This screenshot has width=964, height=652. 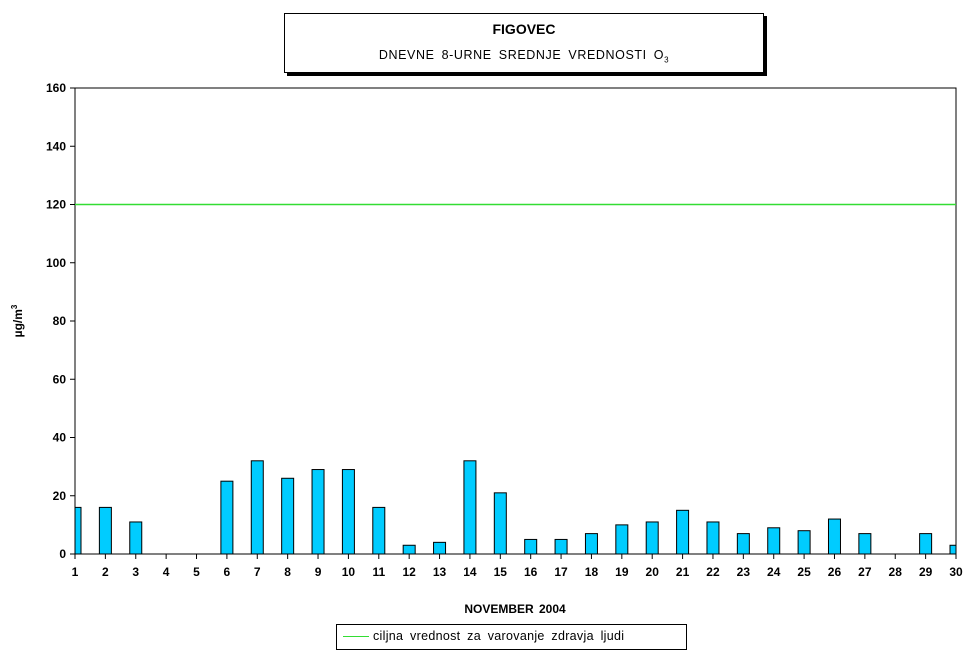 I want to click on chart-subtitle-text: DNEVNE 8-URNE SREDNJE VREDNOSTI O, so click(x=521, y=55).